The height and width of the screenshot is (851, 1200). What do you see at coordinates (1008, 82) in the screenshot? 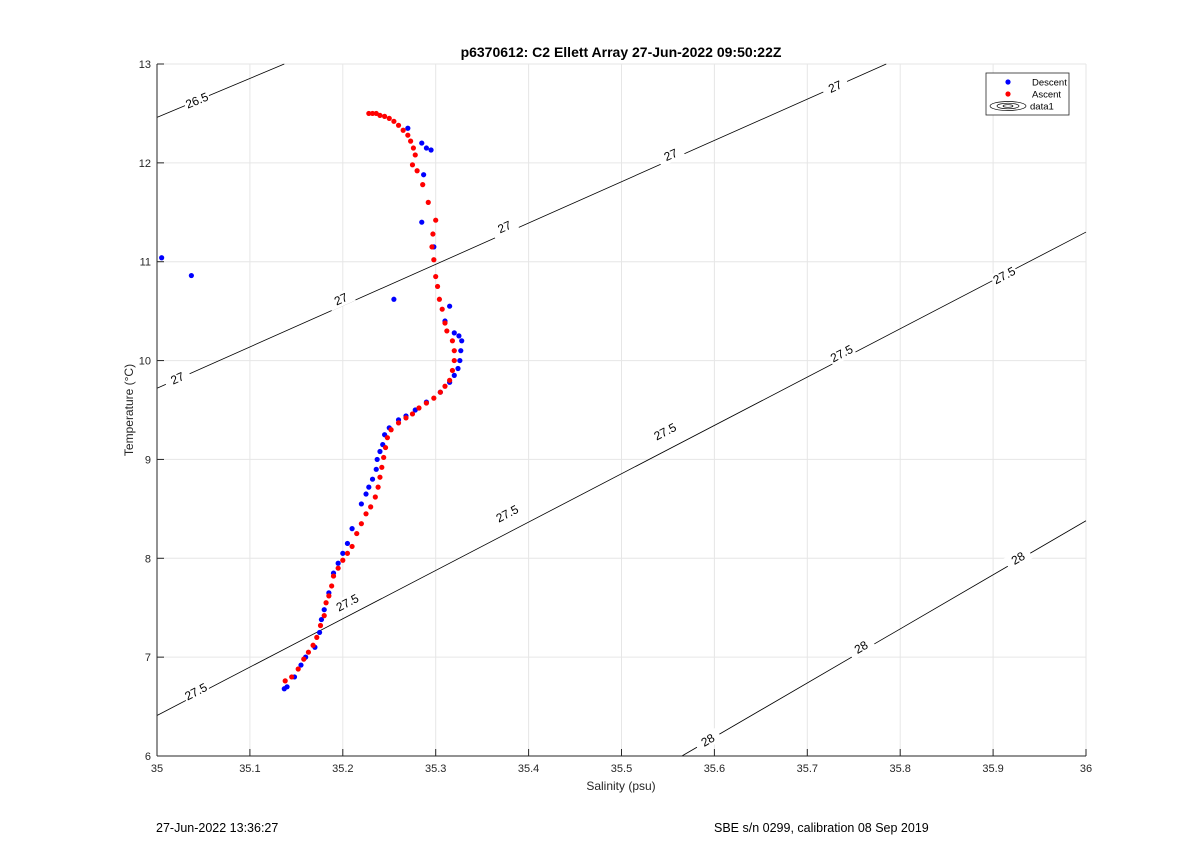
I see `legend-marker` at bounding box center [1008, 82].